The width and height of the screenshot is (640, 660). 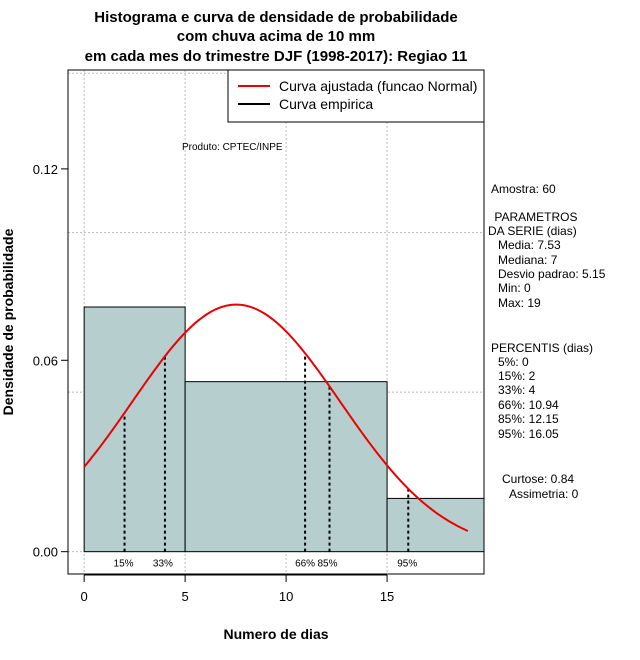 What do you see at coordinates (519, 303) in the screenshot?
I see `param-max: Max: 19` at bounding box center [519, 303].